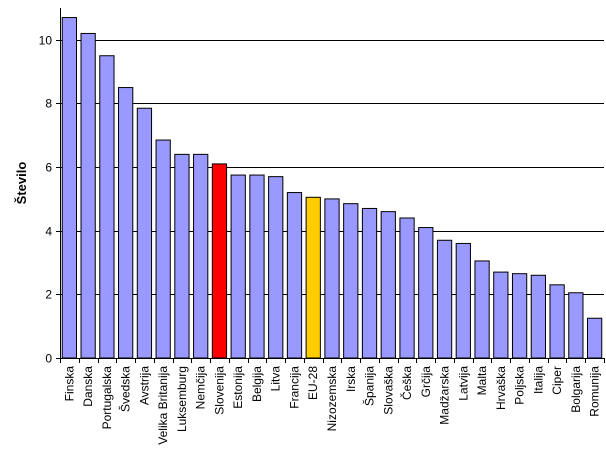 The image size is (606, 461). I want to click on bar-velika-britanija, so click(163, 249).